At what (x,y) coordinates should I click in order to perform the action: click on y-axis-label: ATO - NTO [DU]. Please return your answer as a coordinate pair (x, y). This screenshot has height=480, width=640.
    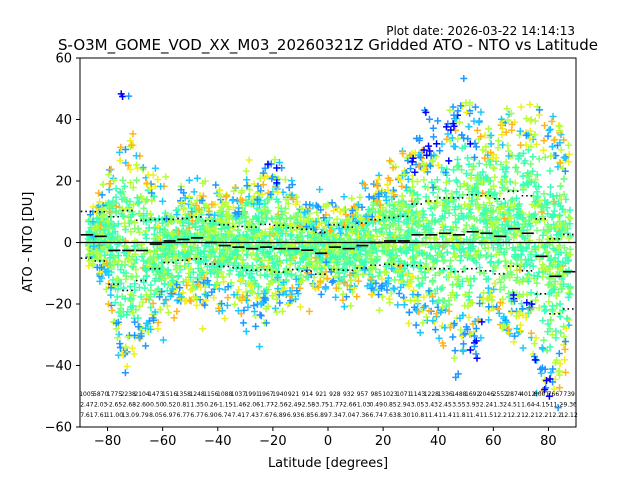
    Looking at the image, I should click on (28, 242).